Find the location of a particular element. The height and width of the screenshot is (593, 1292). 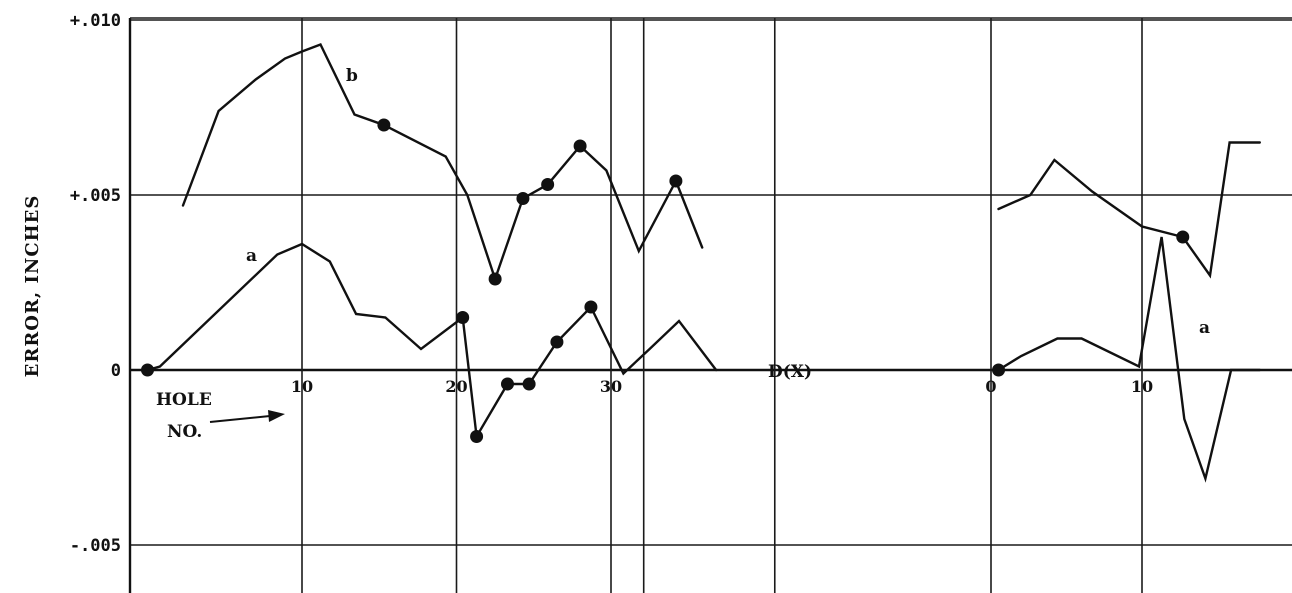

hole-arrow-icon is located at coordinates (247, 416).